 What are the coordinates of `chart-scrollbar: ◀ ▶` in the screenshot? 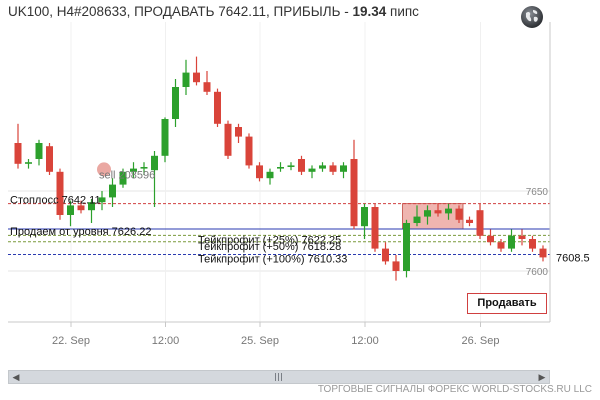 It's located at (279, 377).